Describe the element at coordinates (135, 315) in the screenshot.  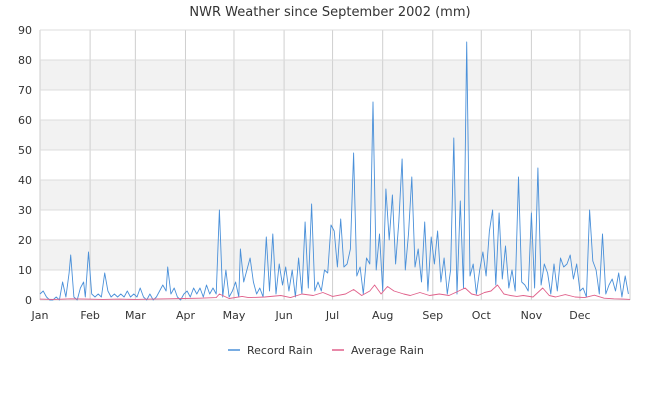
I see `x-tick-label: Mar` at that location.